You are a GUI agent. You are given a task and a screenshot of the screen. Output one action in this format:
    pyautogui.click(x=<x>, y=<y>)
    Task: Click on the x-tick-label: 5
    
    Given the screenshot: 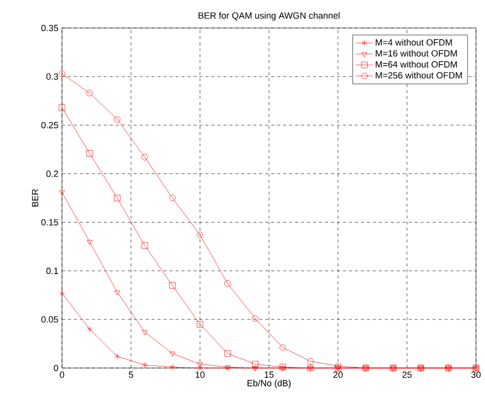 What is the action you would take?
    pyautogui.click(x=131, y=375)
    